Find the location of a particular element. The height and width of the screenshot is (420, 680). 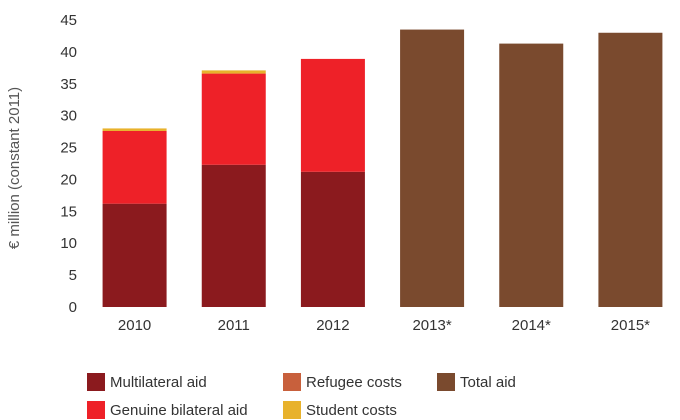

x-tick-label: 2013* is located at coordinates (431, 325).